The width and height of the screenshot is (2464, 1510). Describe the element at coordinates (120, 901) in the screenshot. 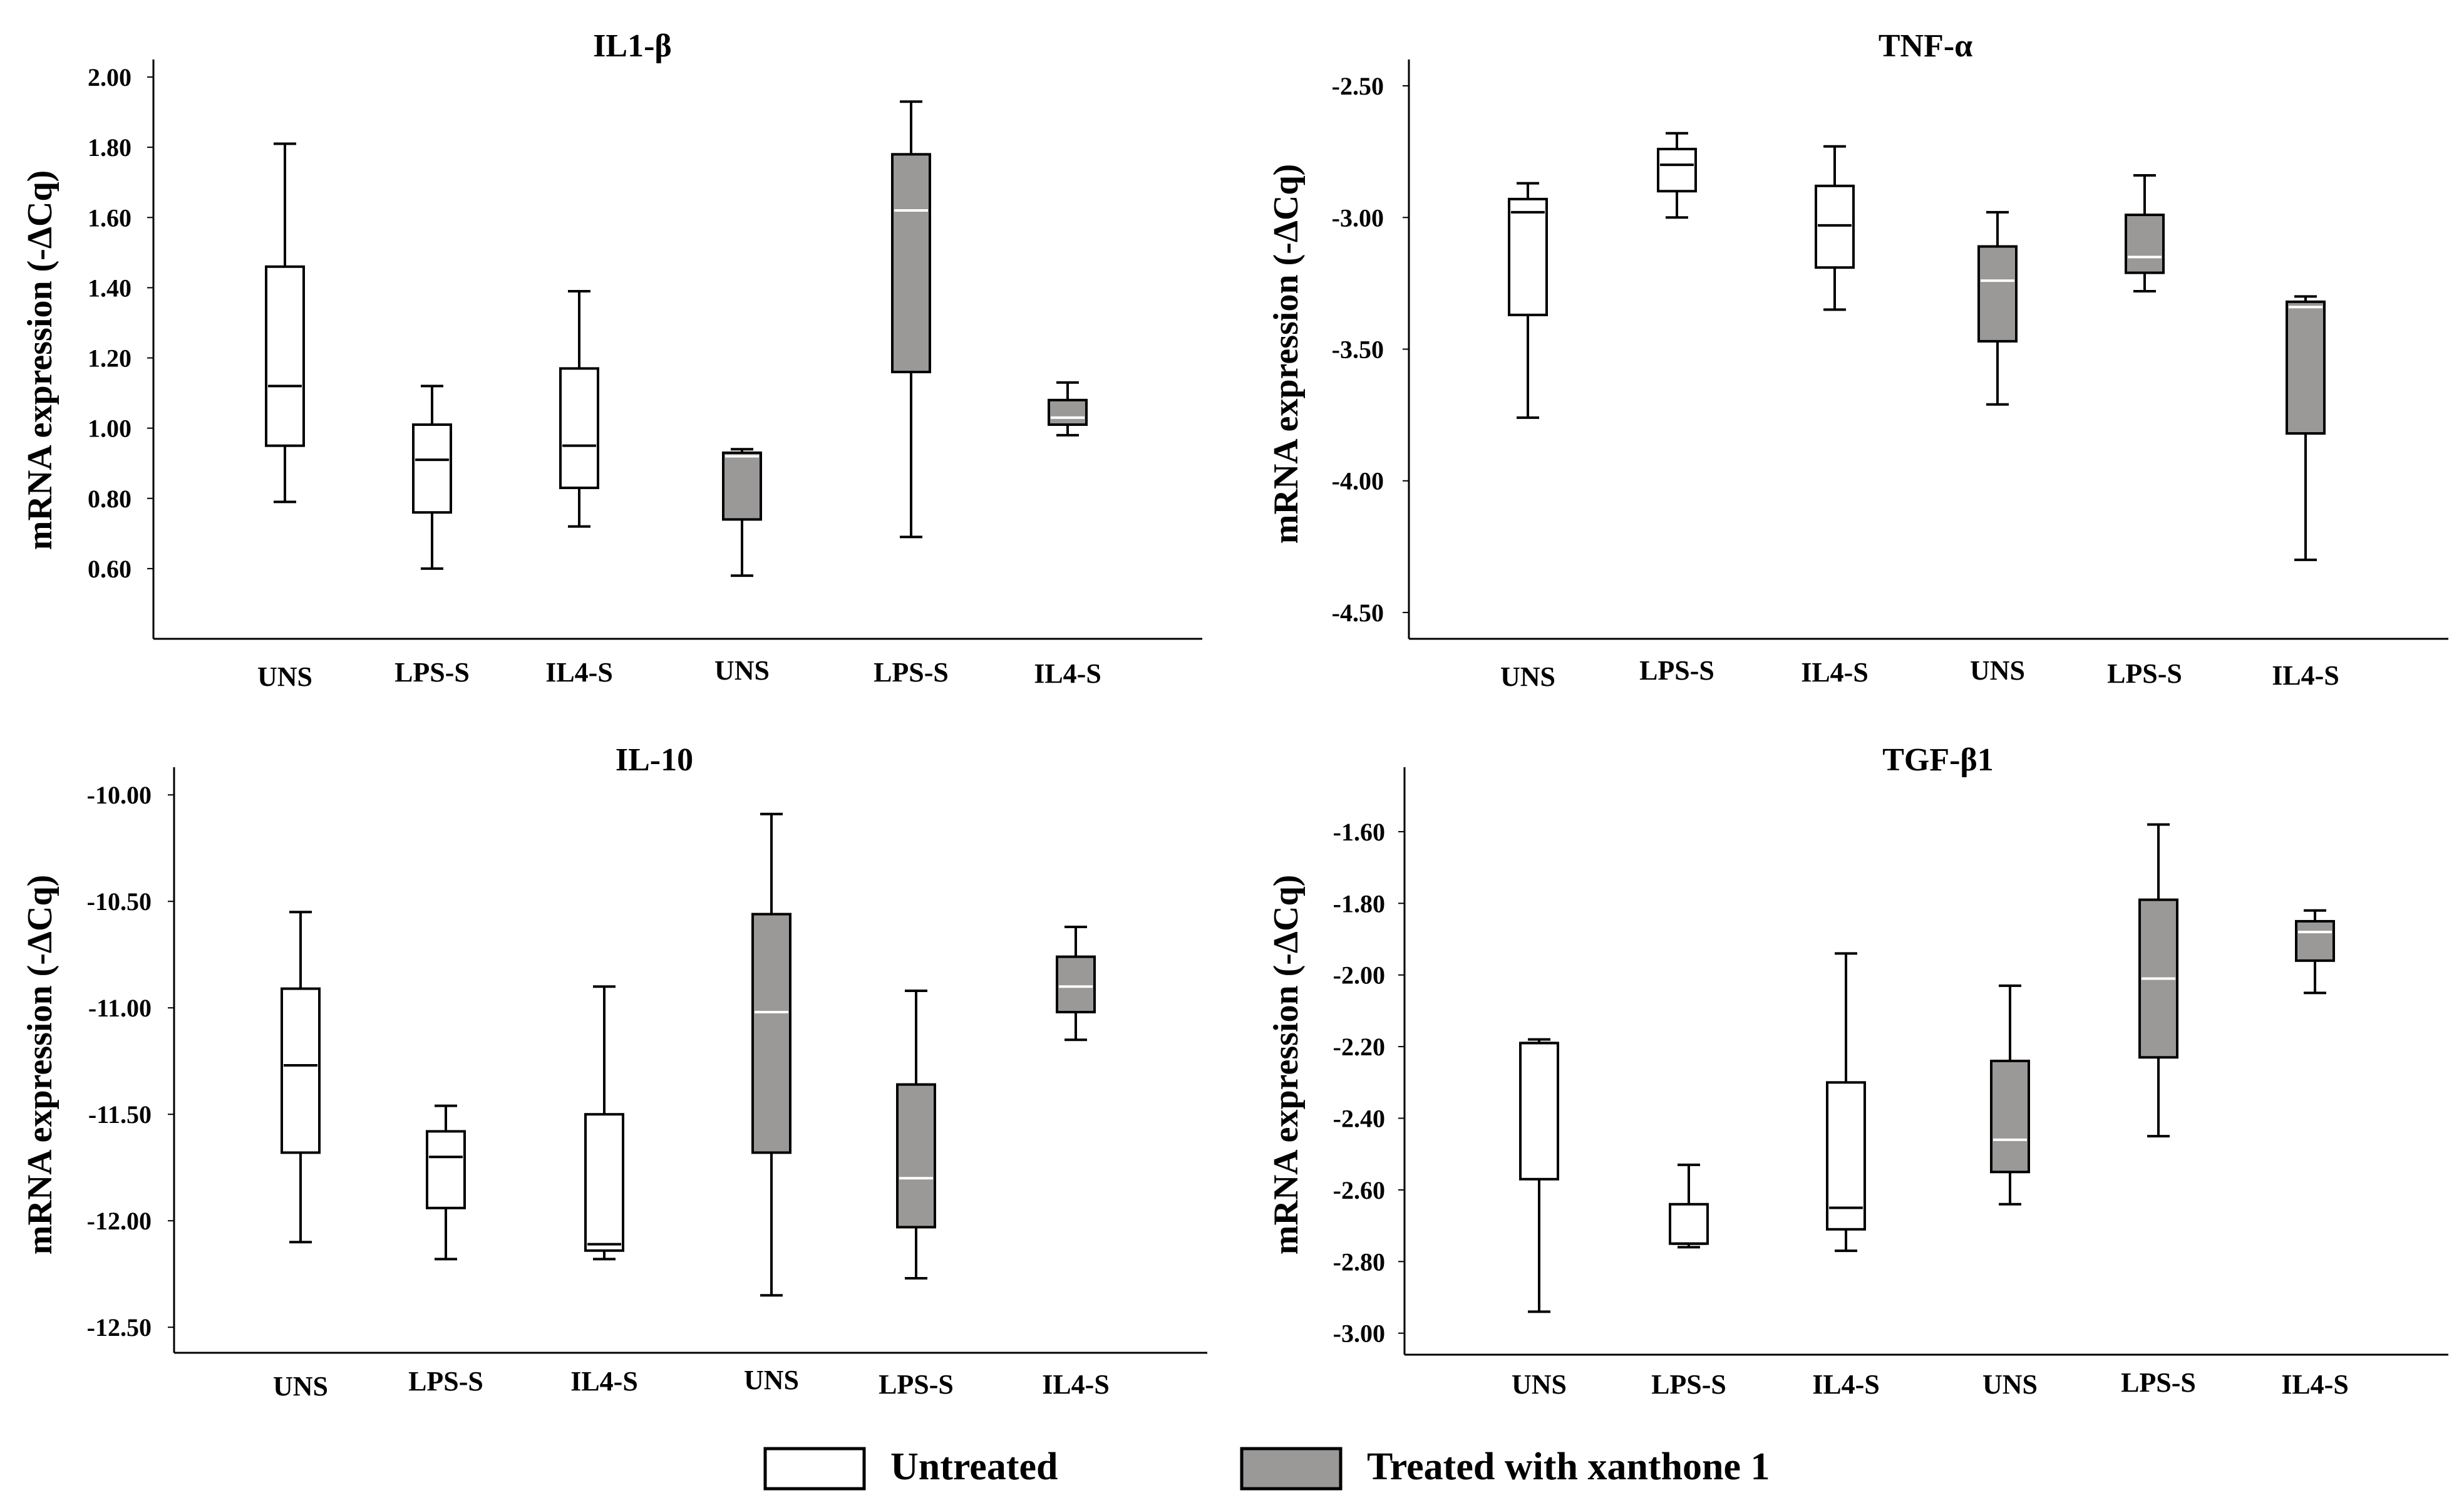

I see `y-tick-label: -10.50` at that location.